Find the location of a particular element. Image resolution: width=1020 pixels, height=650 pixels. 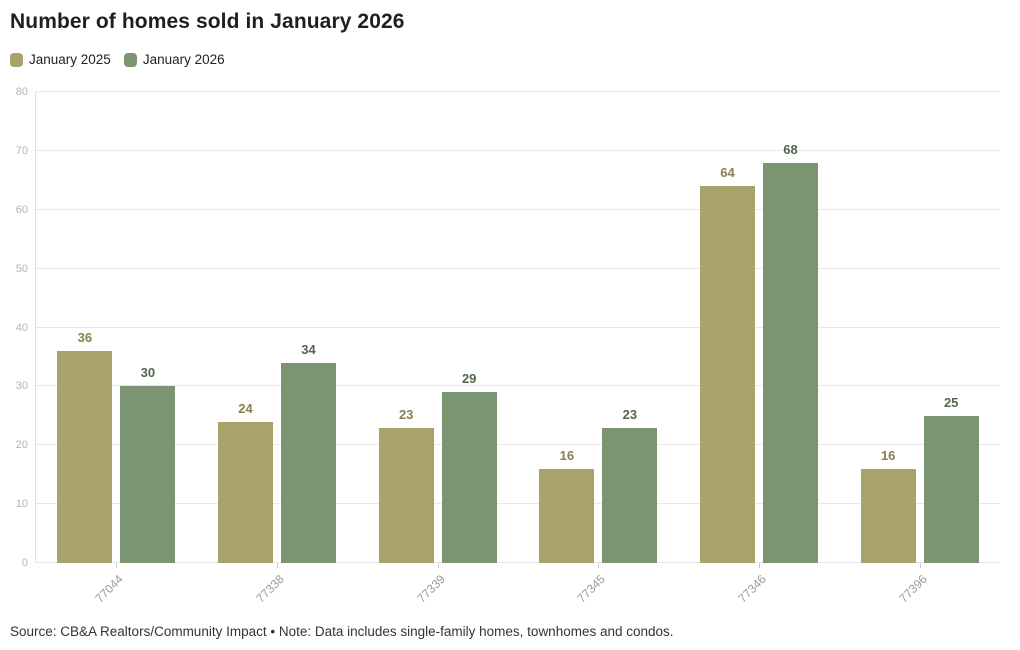

y-axis-label: 0 is located at coordinates (24, 563).